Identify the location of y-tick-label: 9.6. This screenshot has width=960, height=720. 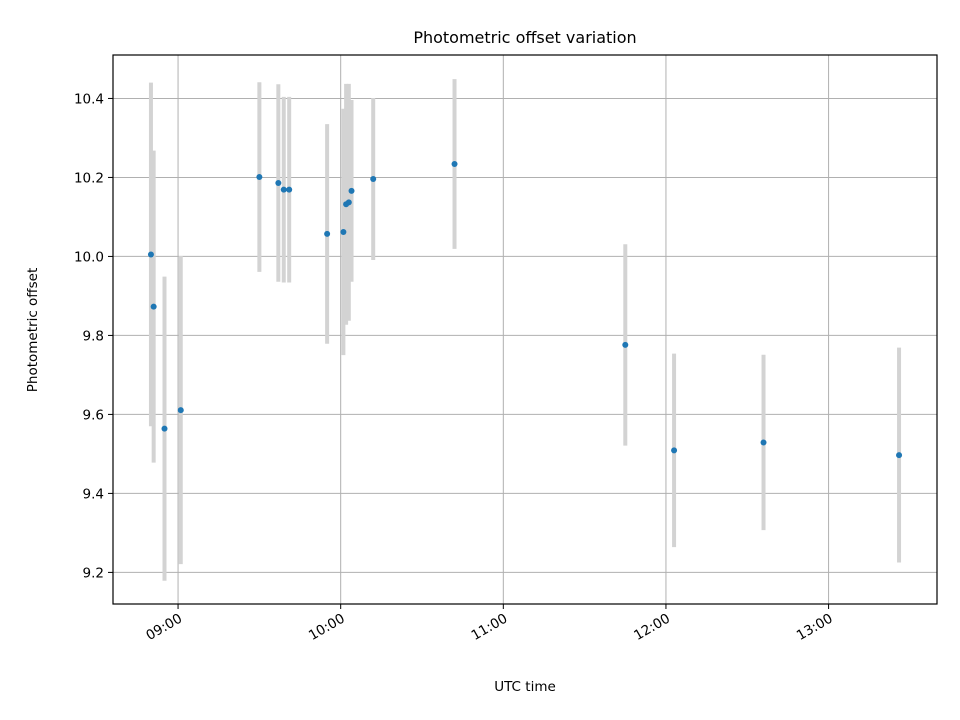
(93, 415).